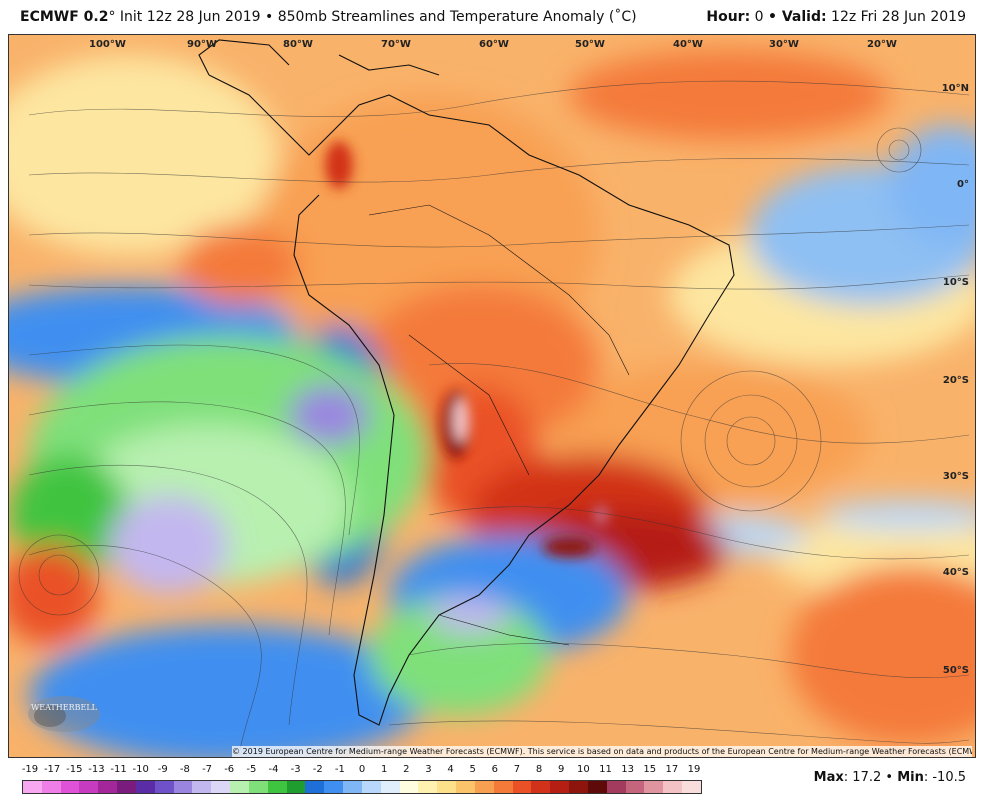  Describe the element at coordinates (955, 88) in the screenshot. I see `lat-label-10n: 10°N` at that location.